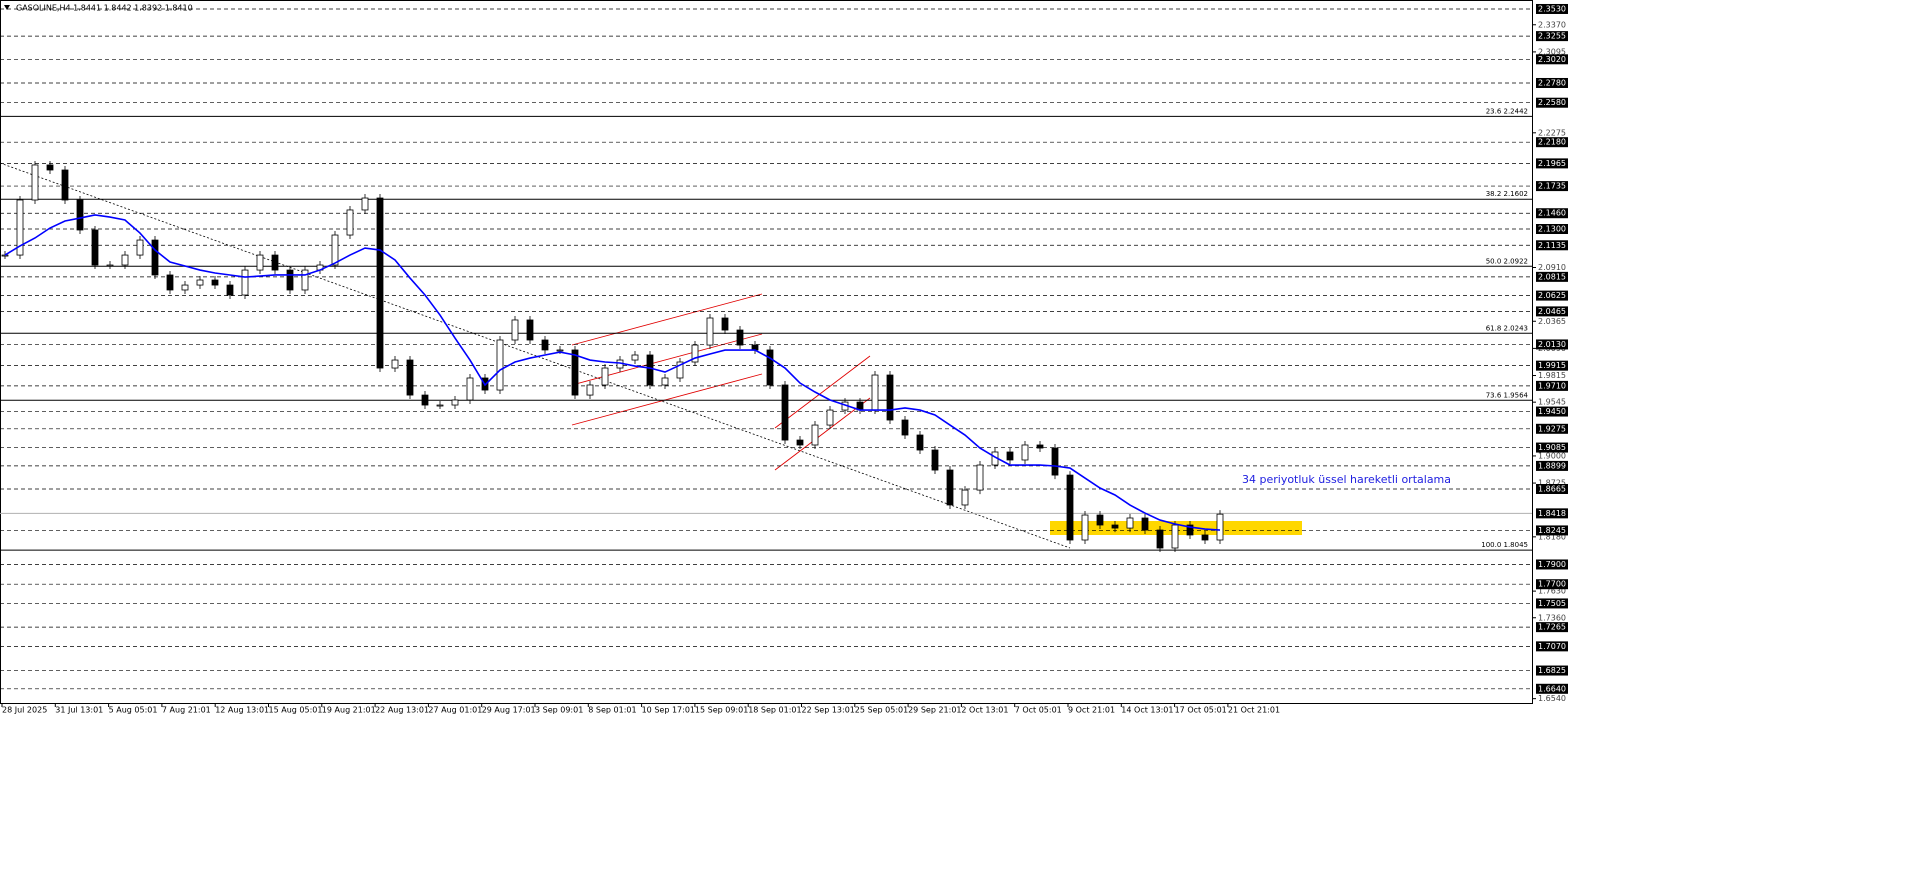 Image resolution: width=1916 pixels, height=879 pixels. I want to click on fib-label: 61.8 2.0243, so click(1507, 328).